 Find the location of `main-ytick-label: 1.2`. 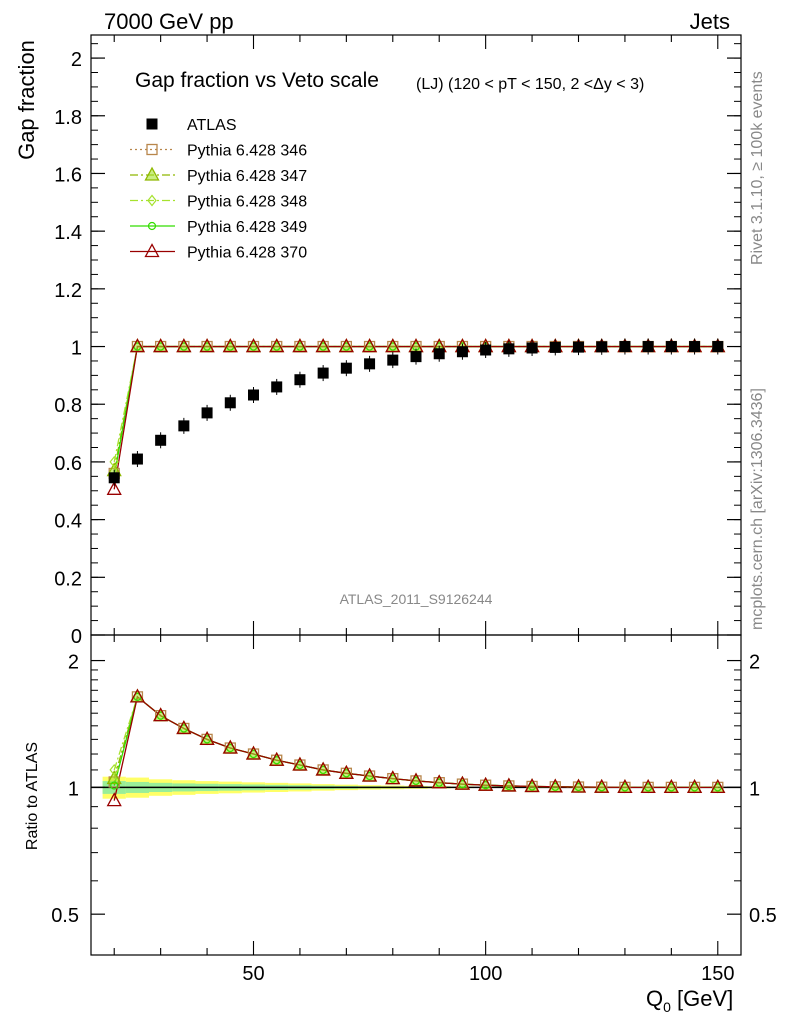

main-ytick-label: 1.2 is located at coordinates (68, 291).